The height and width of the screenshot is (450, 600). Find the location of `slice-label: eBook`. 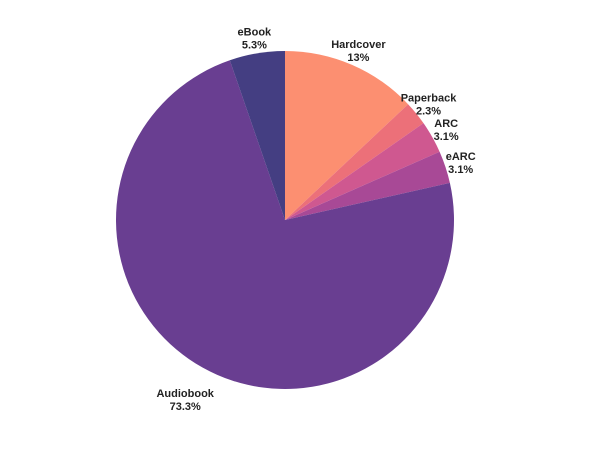

slice-label: eBook is located at coordinates (255, 33).